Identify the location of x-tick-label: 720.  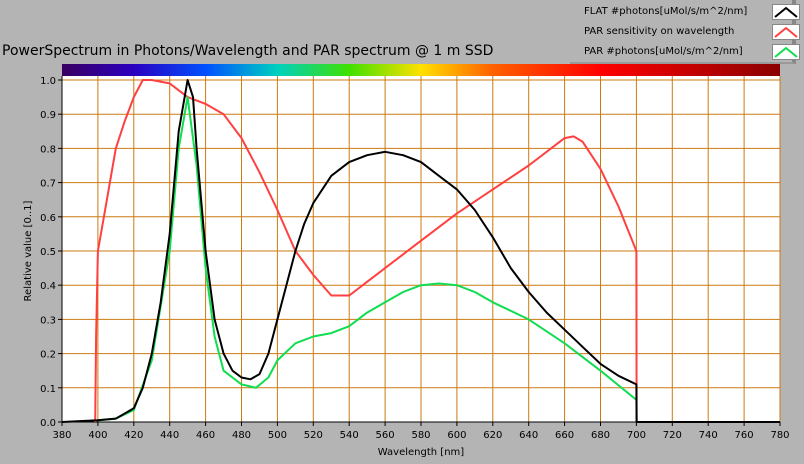
(672, 435).